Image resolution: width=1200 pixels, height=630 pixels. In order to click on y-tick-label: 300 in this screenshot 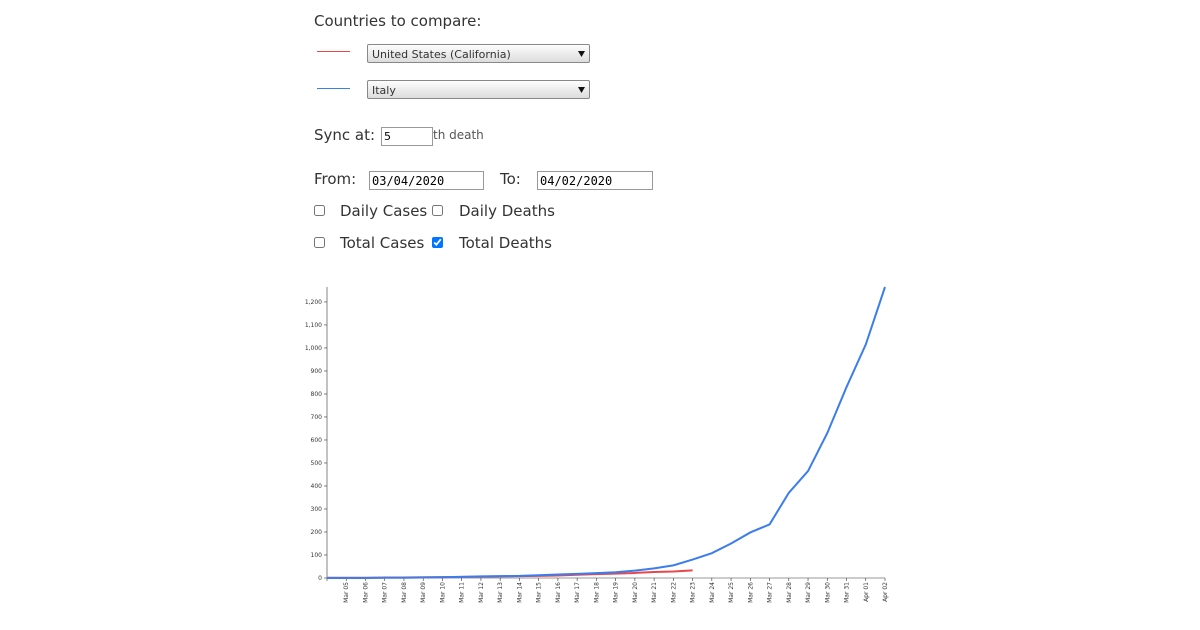, I will do `click(317, 509)`.